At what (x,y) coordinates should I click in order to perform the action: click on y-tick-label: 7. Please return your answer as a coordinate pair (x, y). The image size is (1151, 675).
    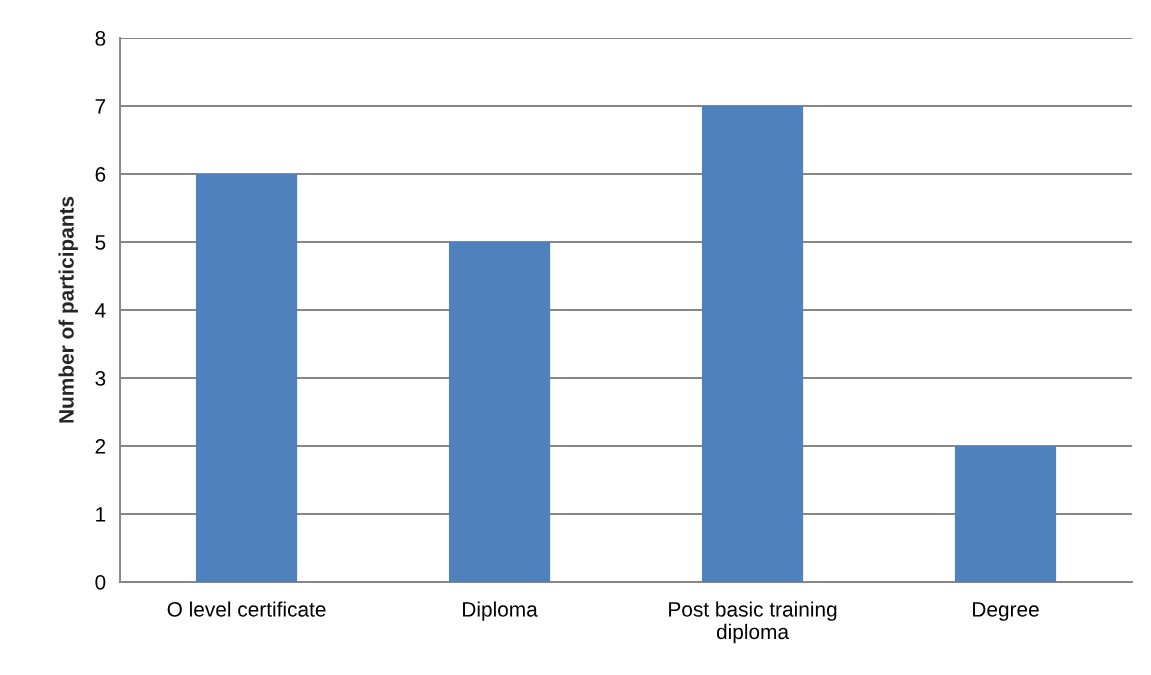
    Looking at the image, I should click on (100, 106).